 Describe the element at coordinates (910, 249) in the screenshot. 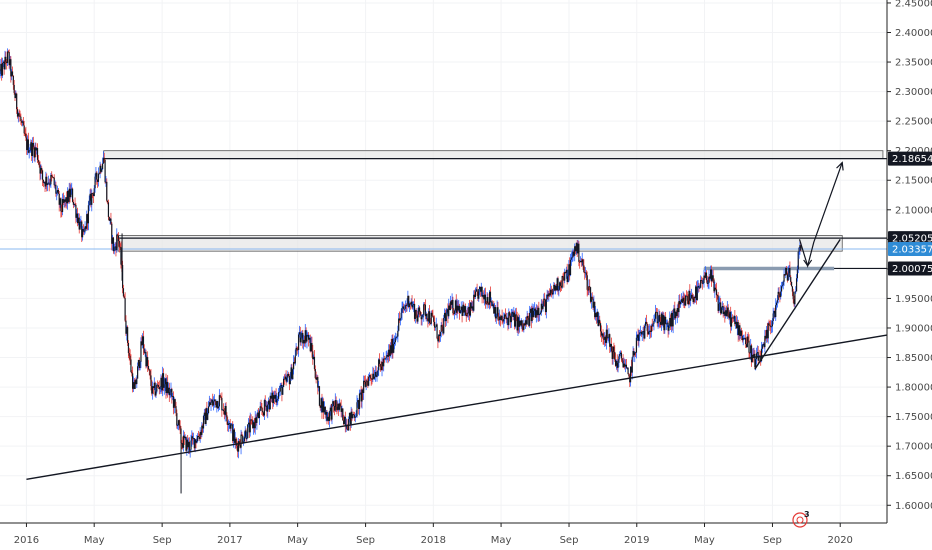

I see `price-tag: 2.03357` at that location.